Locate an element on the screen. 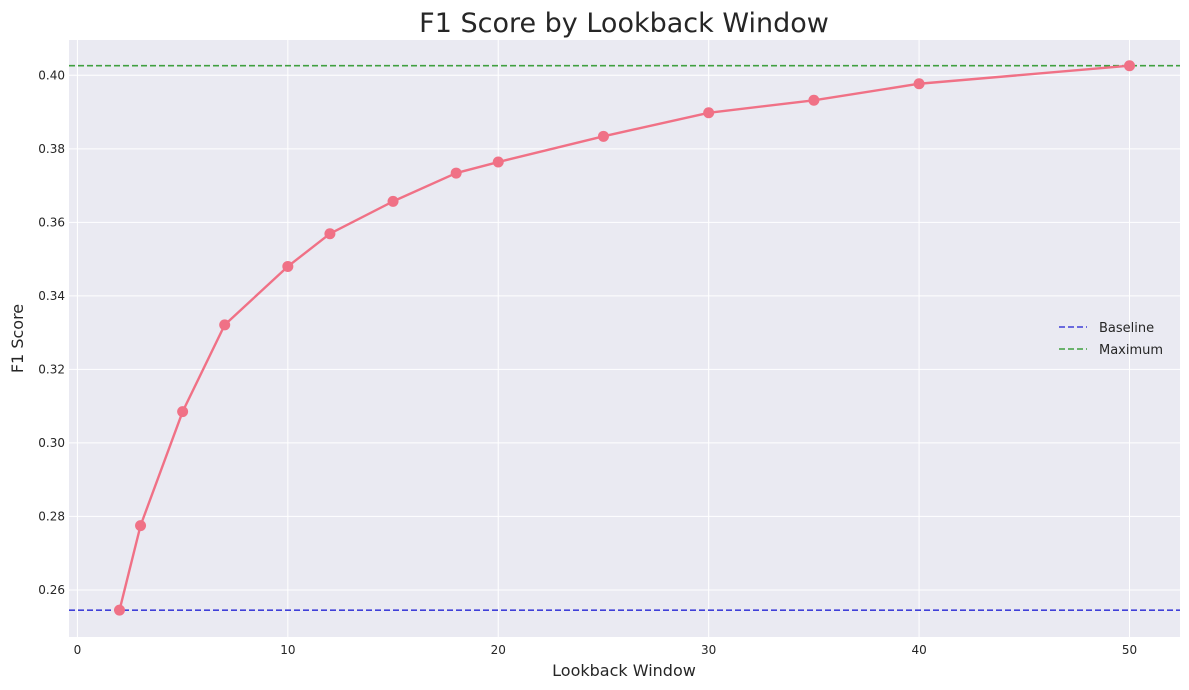 Image resolution: width=1189 pixels, height=690 pixels. x-tick-label: 0 is located at coordinates (78, 650).